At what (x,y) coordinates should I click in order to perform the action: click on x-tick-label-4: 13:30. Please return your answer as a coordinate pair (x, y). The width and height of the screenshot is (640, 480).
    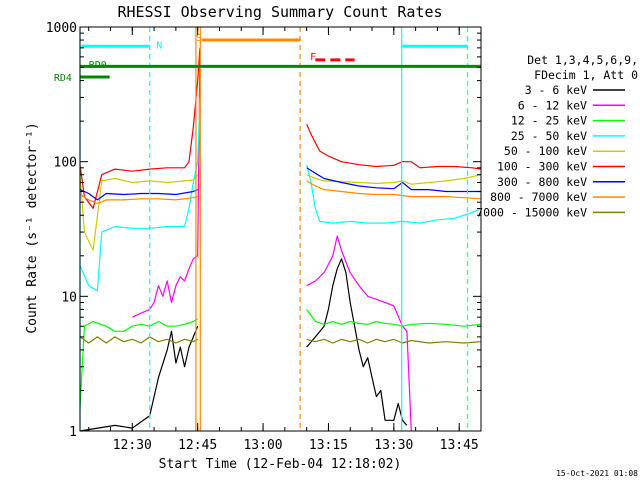
    Looking at the image, I should click on (393, 445).